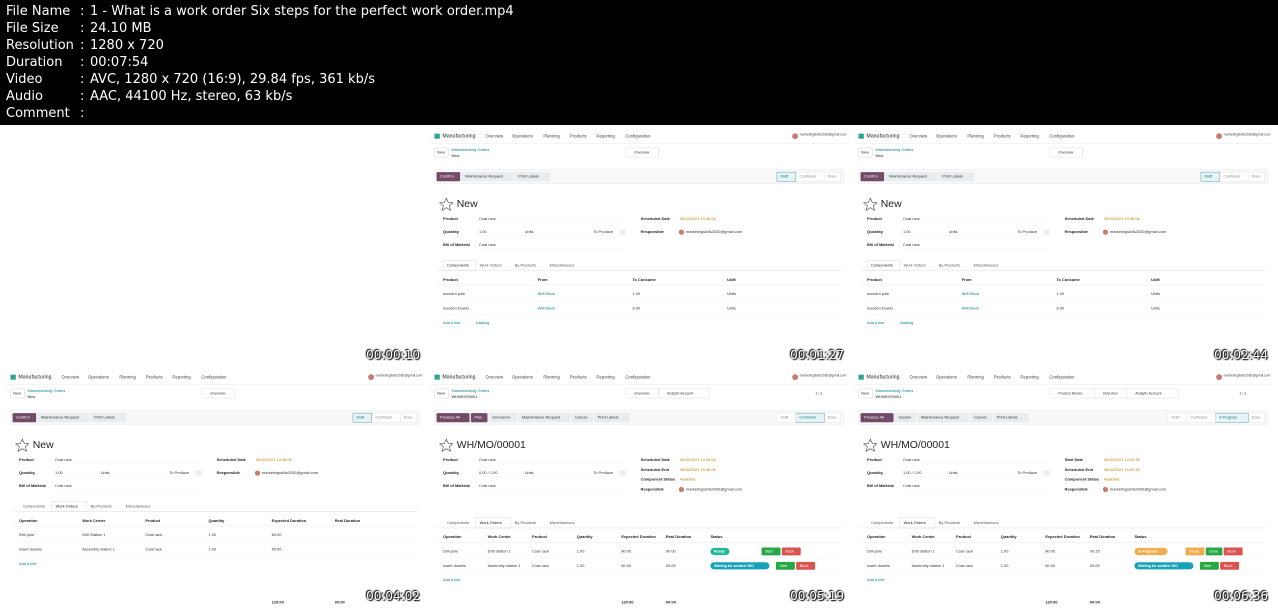  I want to click on info-value: AAC, 44100 Hz, stereo, 63 kb/s, so click(191, 96).